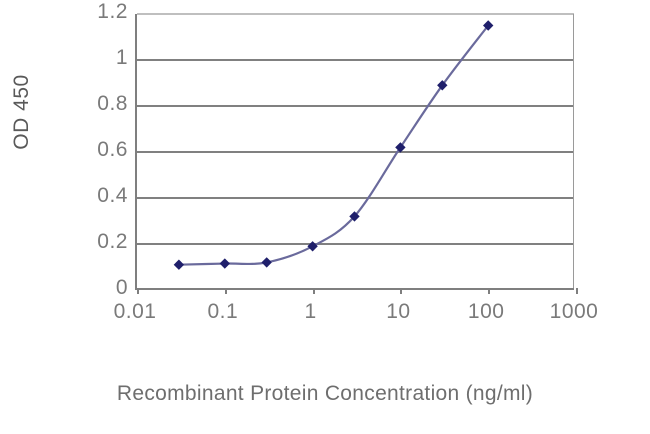 Image resolution: width=650 pixels, height=434 pixels. What do you see at coordinates (112, 11) in the screenshot?
I see `y-axis-tick-label: 1.2` at bounding box center [112, 11].